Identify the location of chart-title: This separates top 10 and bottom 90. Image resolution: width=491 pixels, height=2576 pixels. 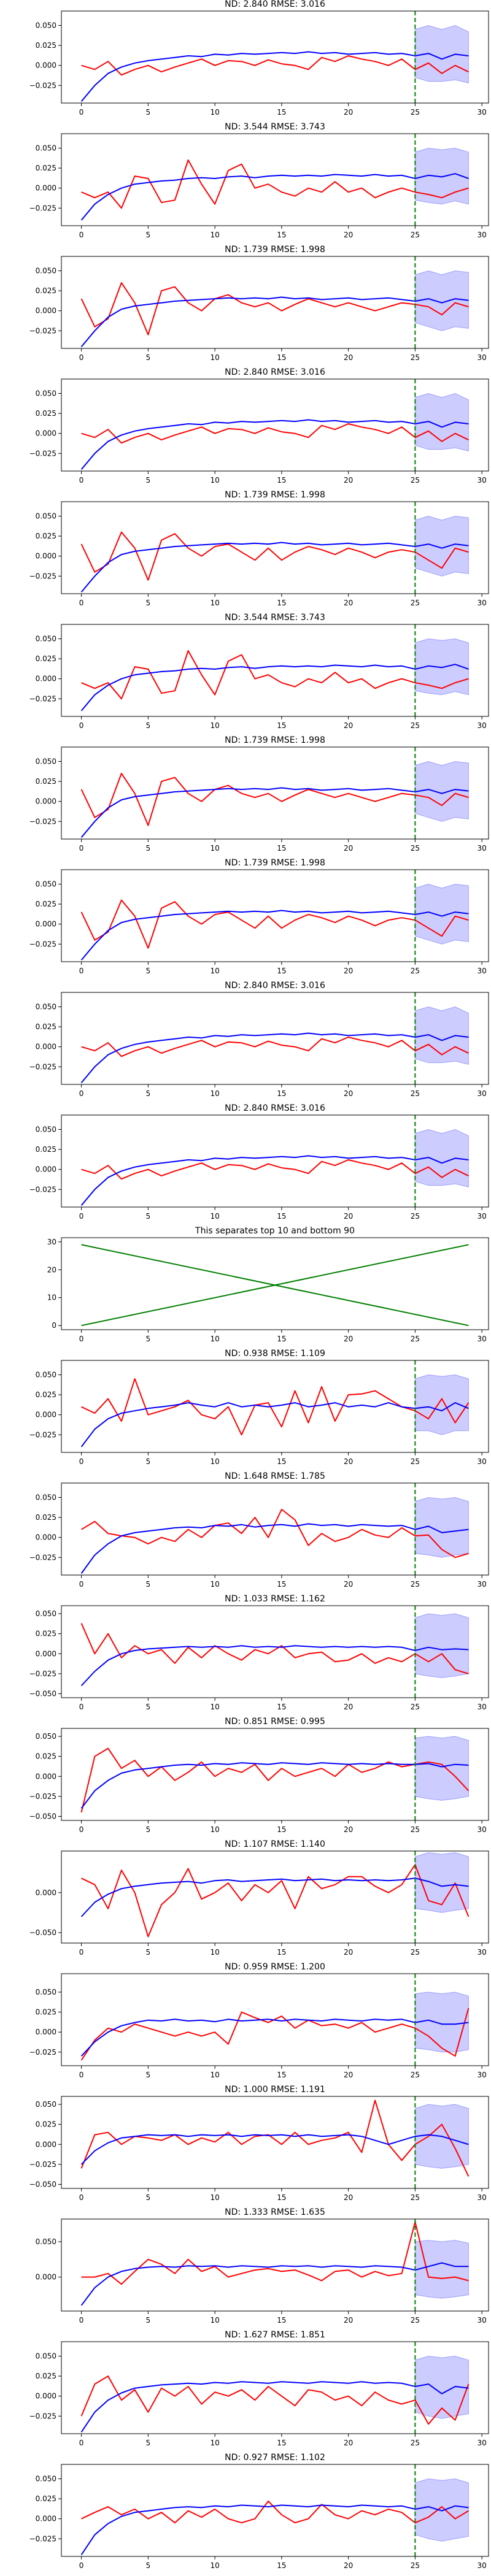
(275, 1231).